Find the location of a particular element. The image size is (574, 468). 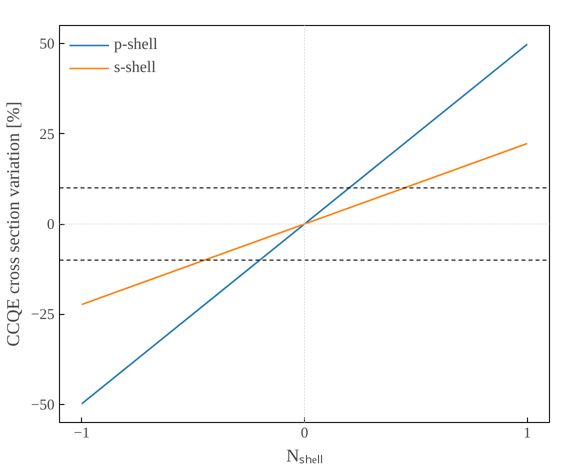

x-axis-title: Nₛₕₑₗₗ is located at coordinates (304, 456).